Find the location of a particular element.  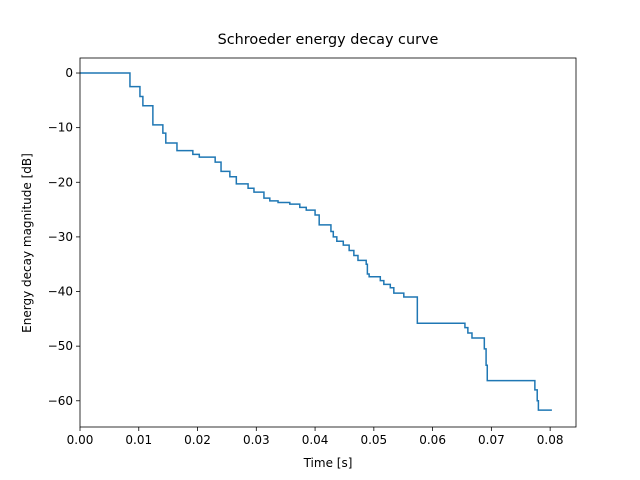

x-tick-label: 0.07 is located at coordinates (491, 440).